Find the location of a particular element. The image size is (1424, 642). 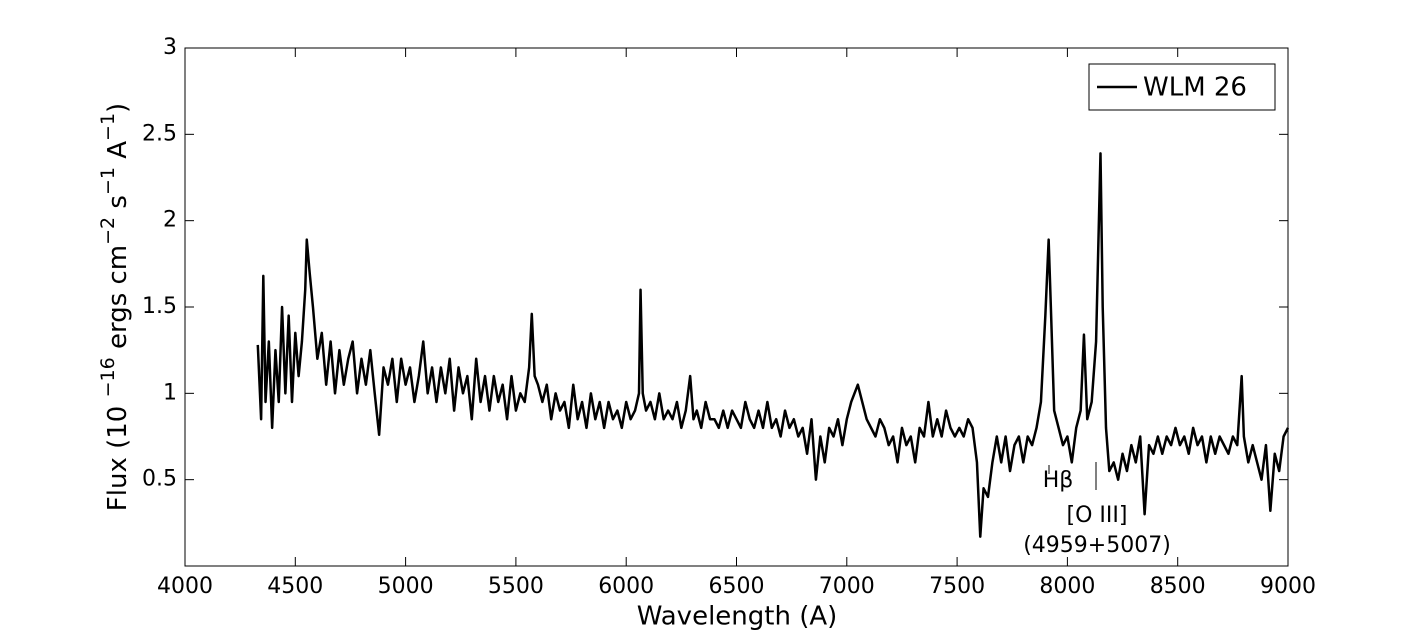

x-tick-label: 6500 is located at coordinates (737, 586).